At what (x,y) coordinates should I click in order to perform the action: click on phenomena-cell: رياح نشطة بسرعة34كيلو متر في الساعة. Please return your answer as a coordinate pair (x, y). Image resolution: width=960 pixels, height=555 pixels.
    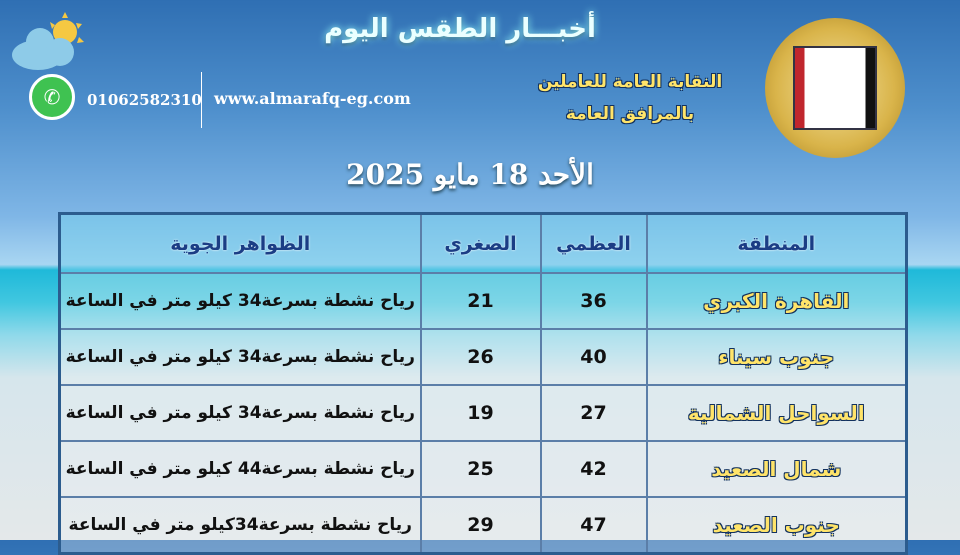
    Looking at the image, I should click on (240, 525).